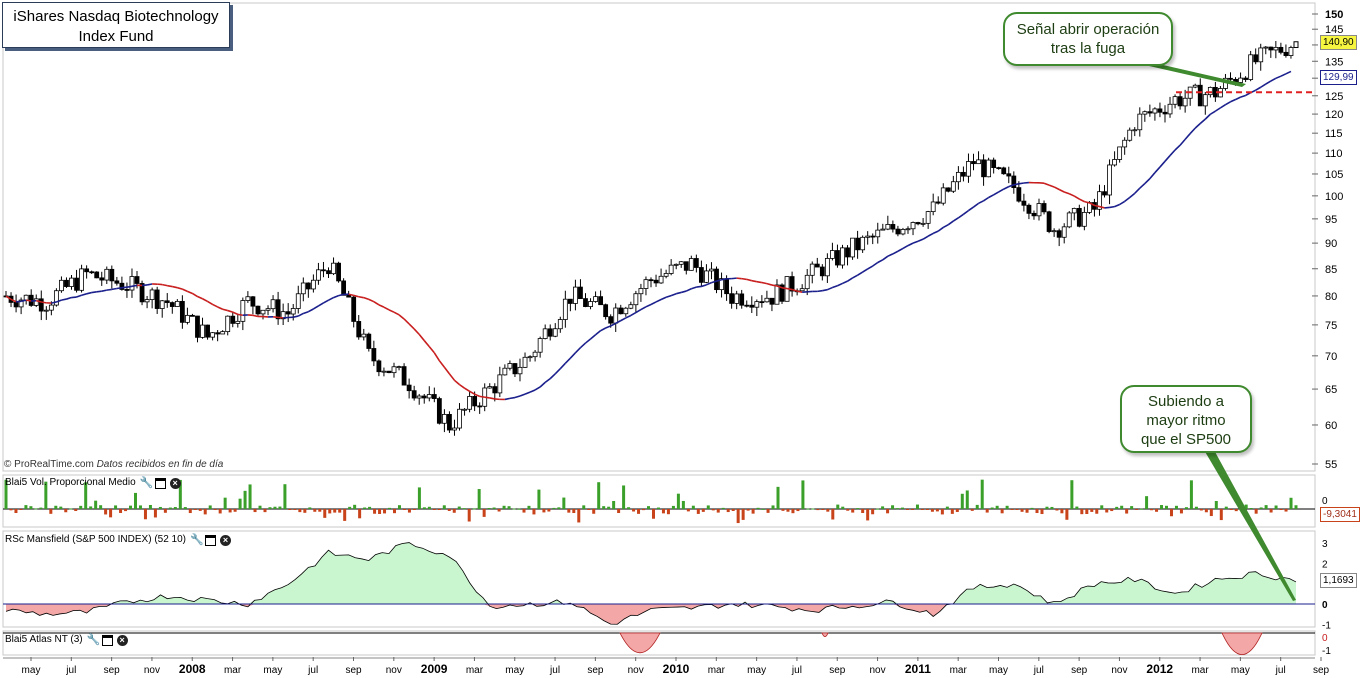 The width and height of the screenshot is (1362, 678). What do you see at coordinates (1186, 420) in the screenshot?
I see `rising-callout-line-2: mayor ritmo` at bounding box center [1186, 420].